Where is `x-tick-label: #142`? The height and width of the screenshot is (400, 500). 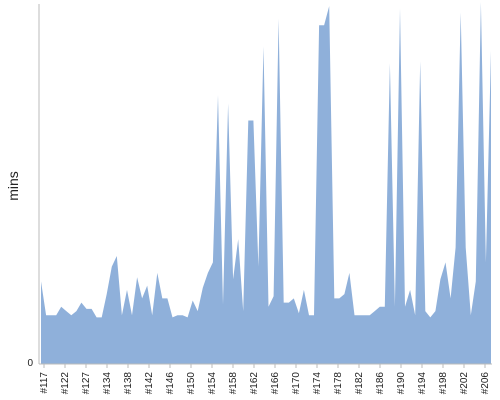 x-tick-label: #142 is located at coordinates (149, 383).